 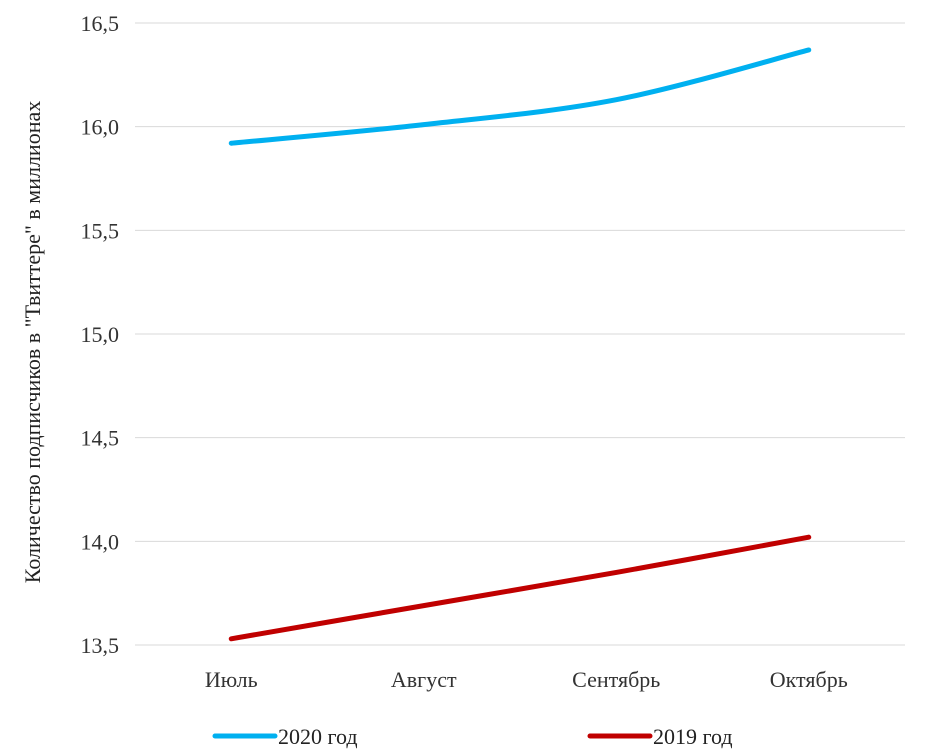 I want to click on x-tick-labels: Июль Август Сентябрь Октябрь, so click(x=526, y=679).